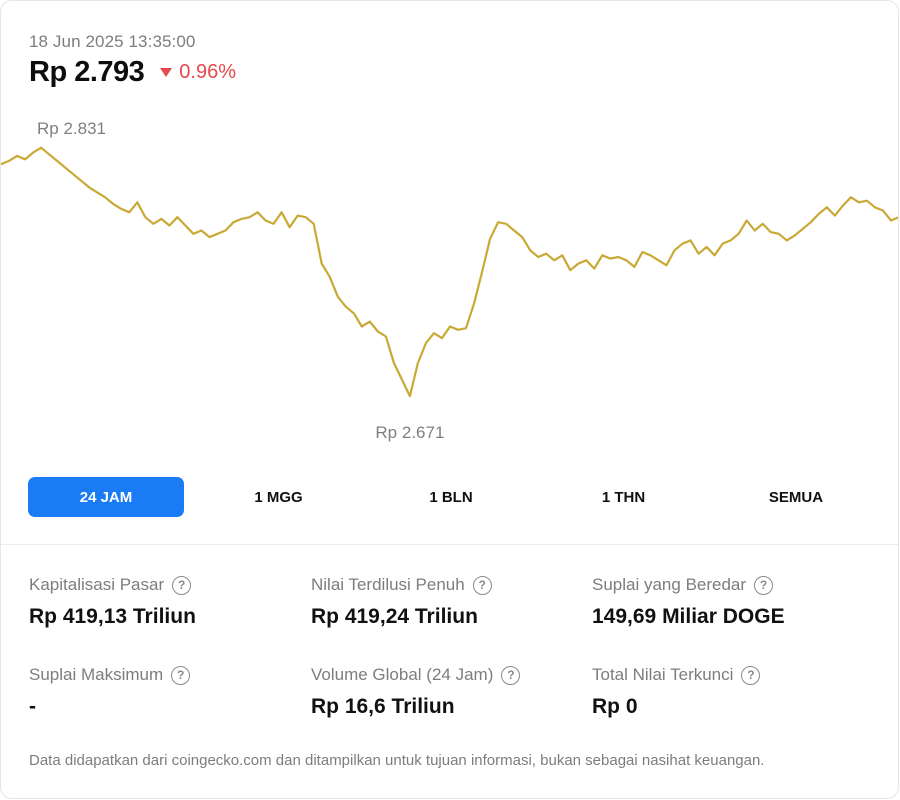 The height and width of the screenshot is (800, 900). I want to click on stat-max-supply: Suplai Maksimum ? -, so click(164, 691).